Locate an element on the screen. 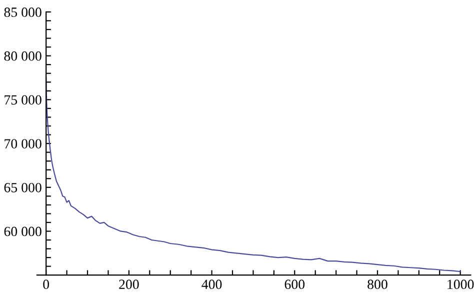 This screenshot has height=299, width=474. y-tick-label: 85 000 is located at coordinates (23, 12).